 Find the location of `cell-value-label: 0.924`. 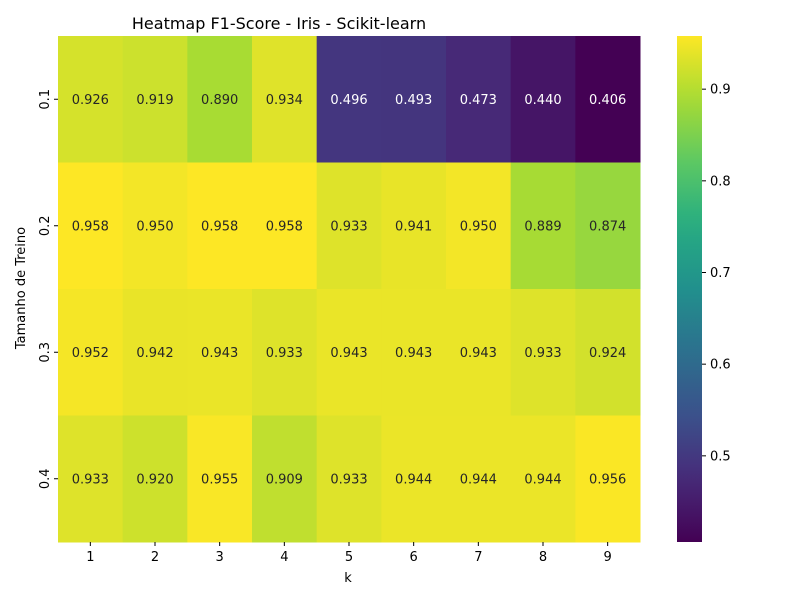

cell-value-label: 0.924 is located at coordinates (607, 353).